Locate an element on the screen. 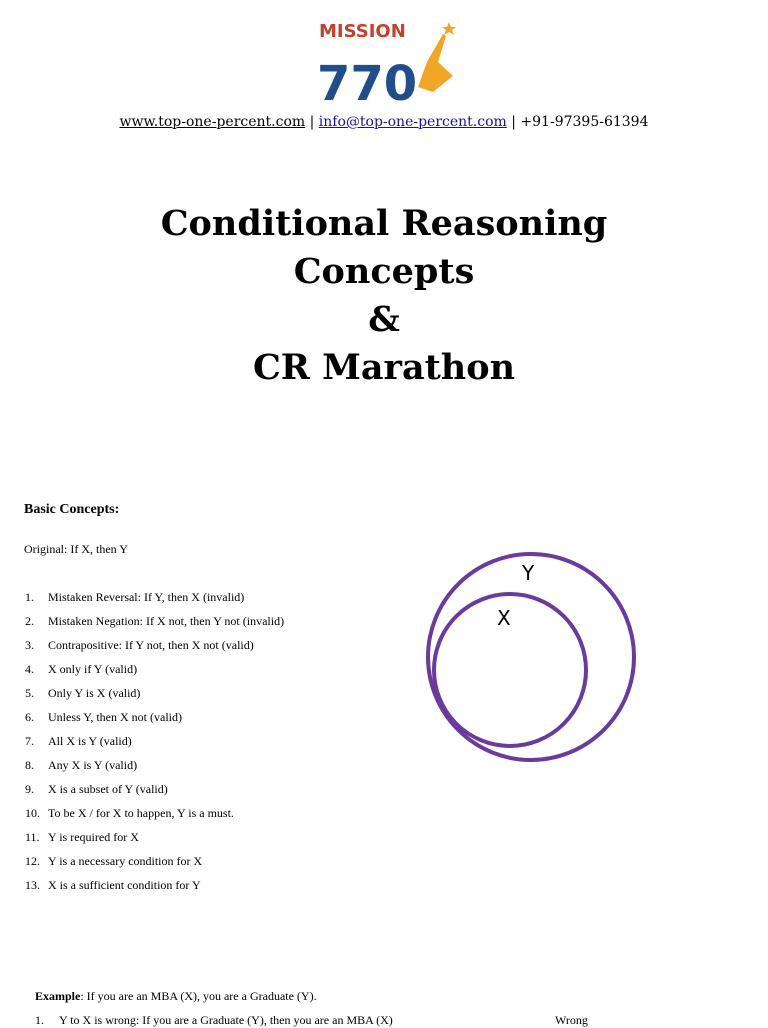 The height and width of the screenshot is (1028, 768). item-text: Only Y is X (valid) is located at coordinates (94, 693).